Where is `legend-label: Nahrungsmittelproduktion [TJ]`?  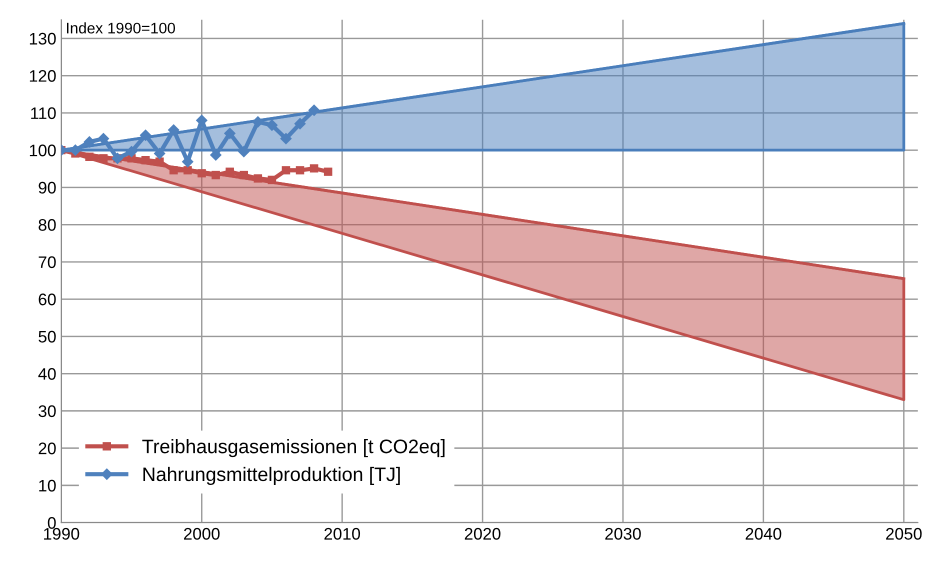 legend-label: Nahrungsmittelproduktion [TJ] is located at coordinates (271, 476).